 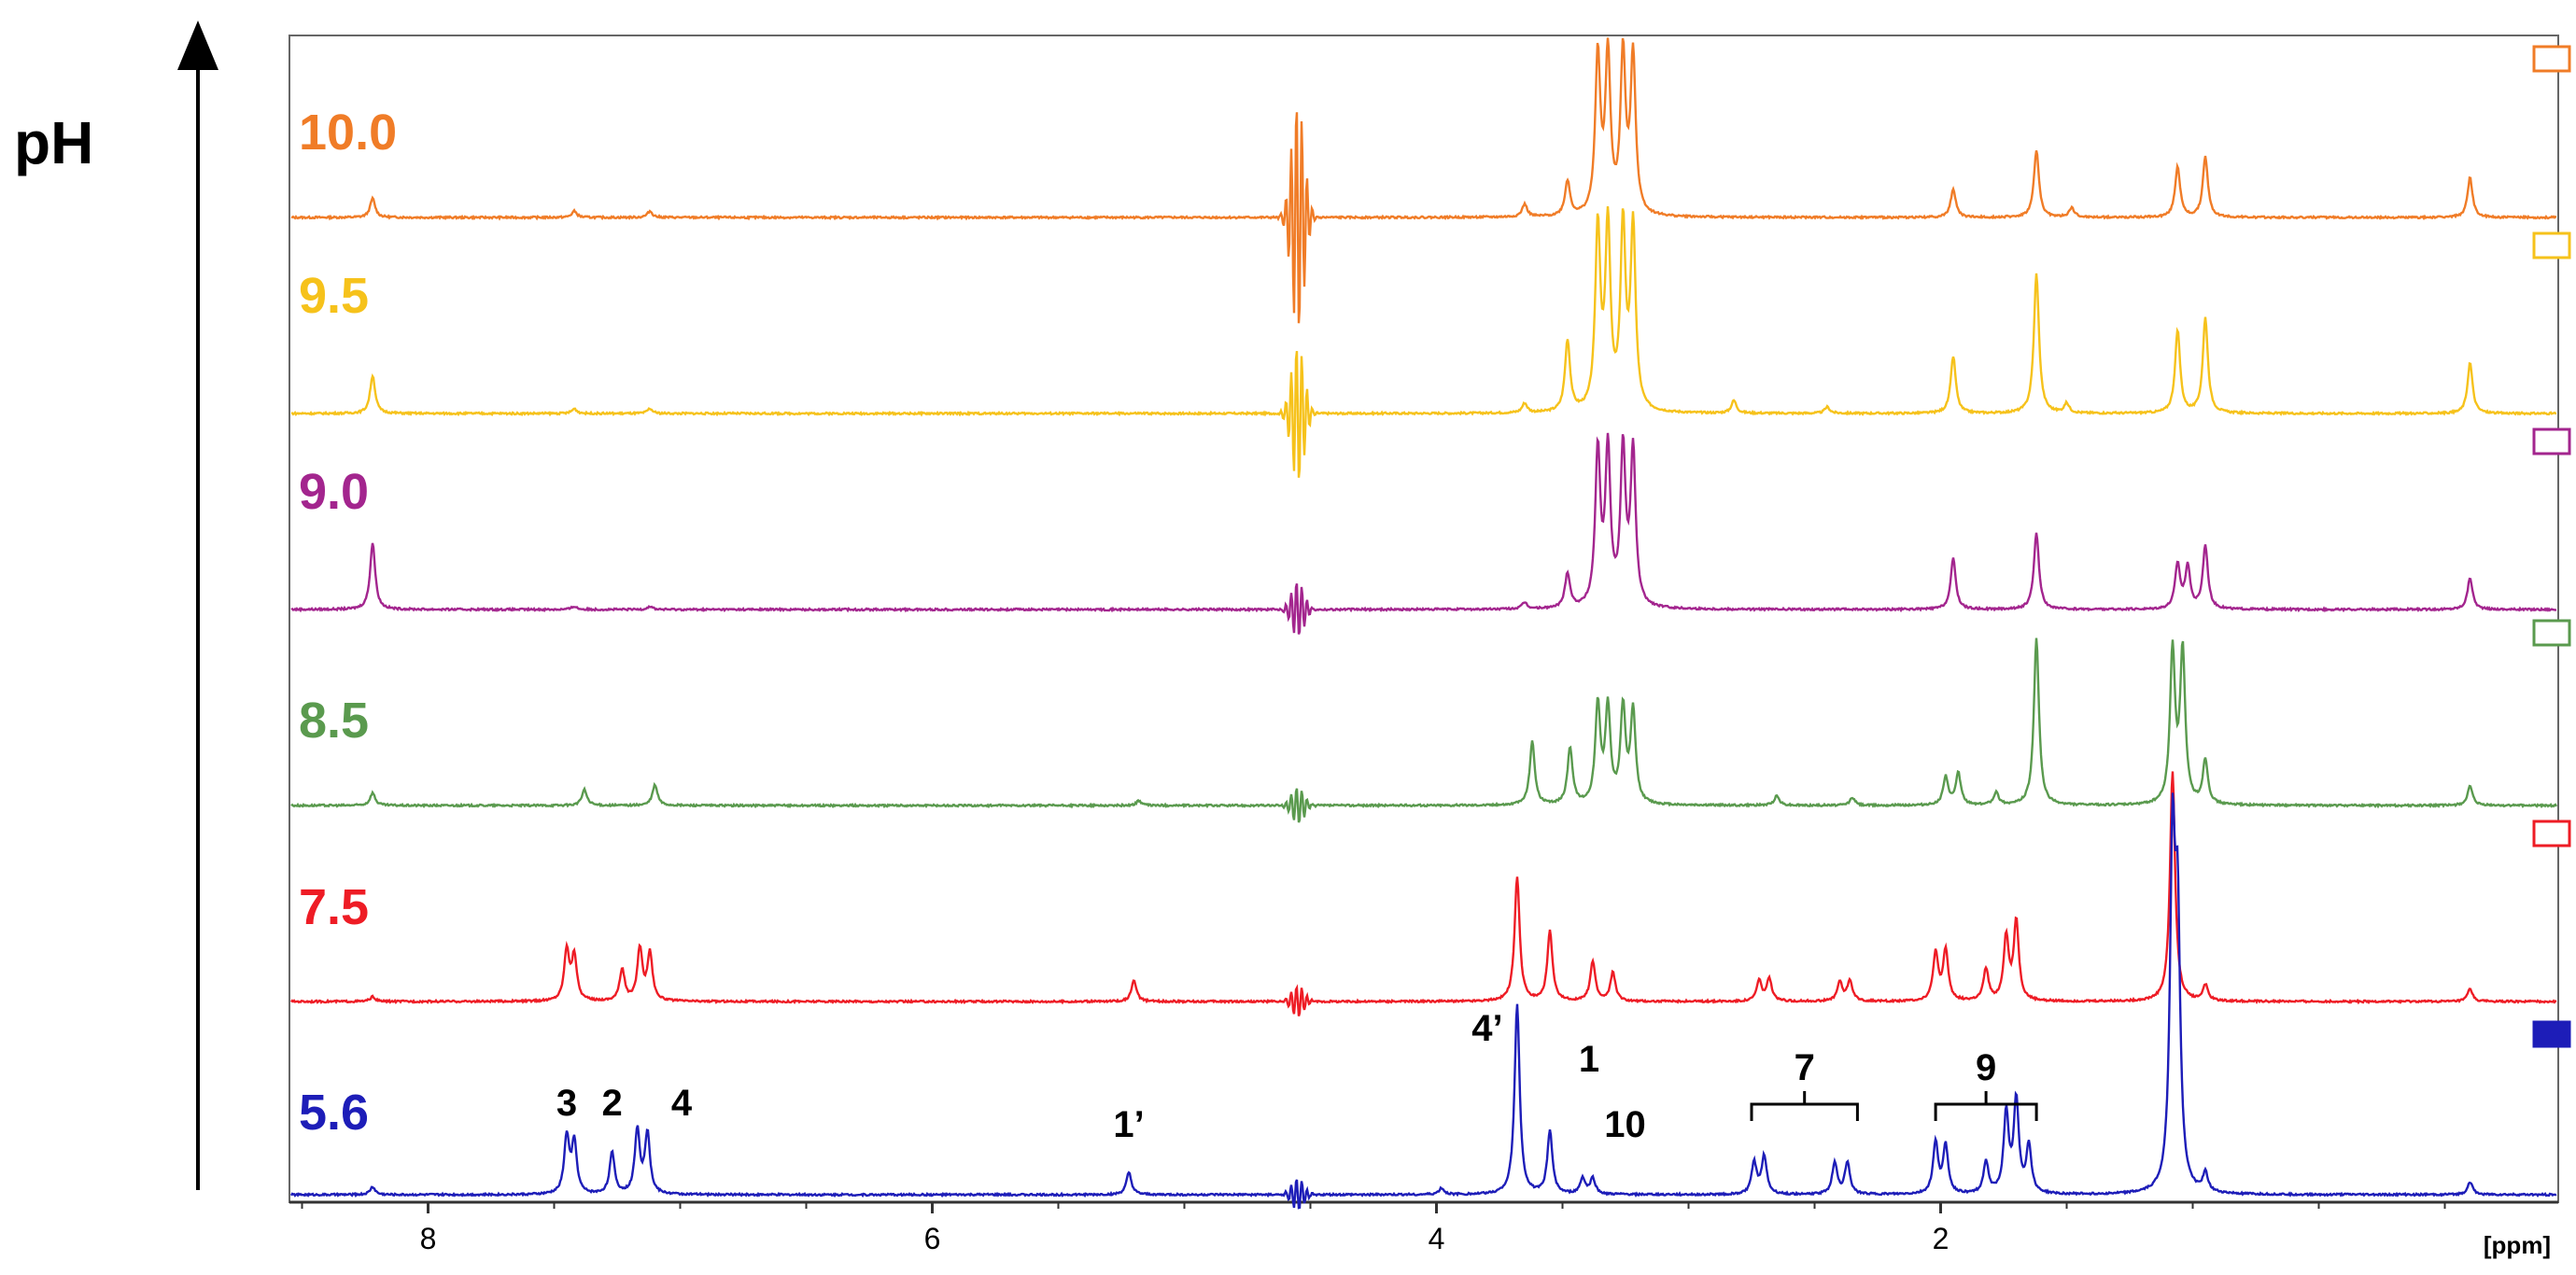 What do you see at coordinates (1437, 1238) in the screenshot?
I see `x-tick-label: 4` at bounding box center [1437, 1238].